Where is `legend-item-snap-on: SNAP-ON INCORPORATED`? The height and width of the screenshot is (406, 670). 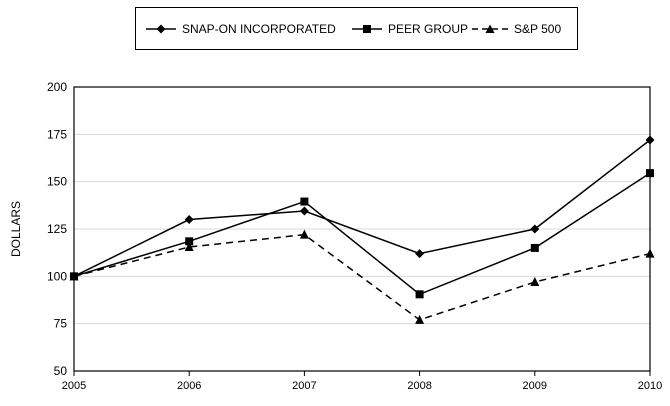 legend-item-snap-on: SNAP-ON INCORPORATED is located at coordinates (241, 28).